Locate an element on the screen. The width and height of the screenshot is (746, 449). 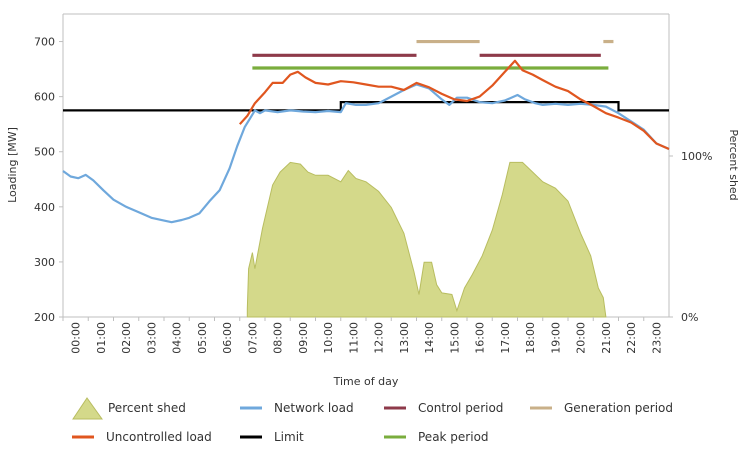
x-tick-label: 18:00 is located at coordinates (530, 338).